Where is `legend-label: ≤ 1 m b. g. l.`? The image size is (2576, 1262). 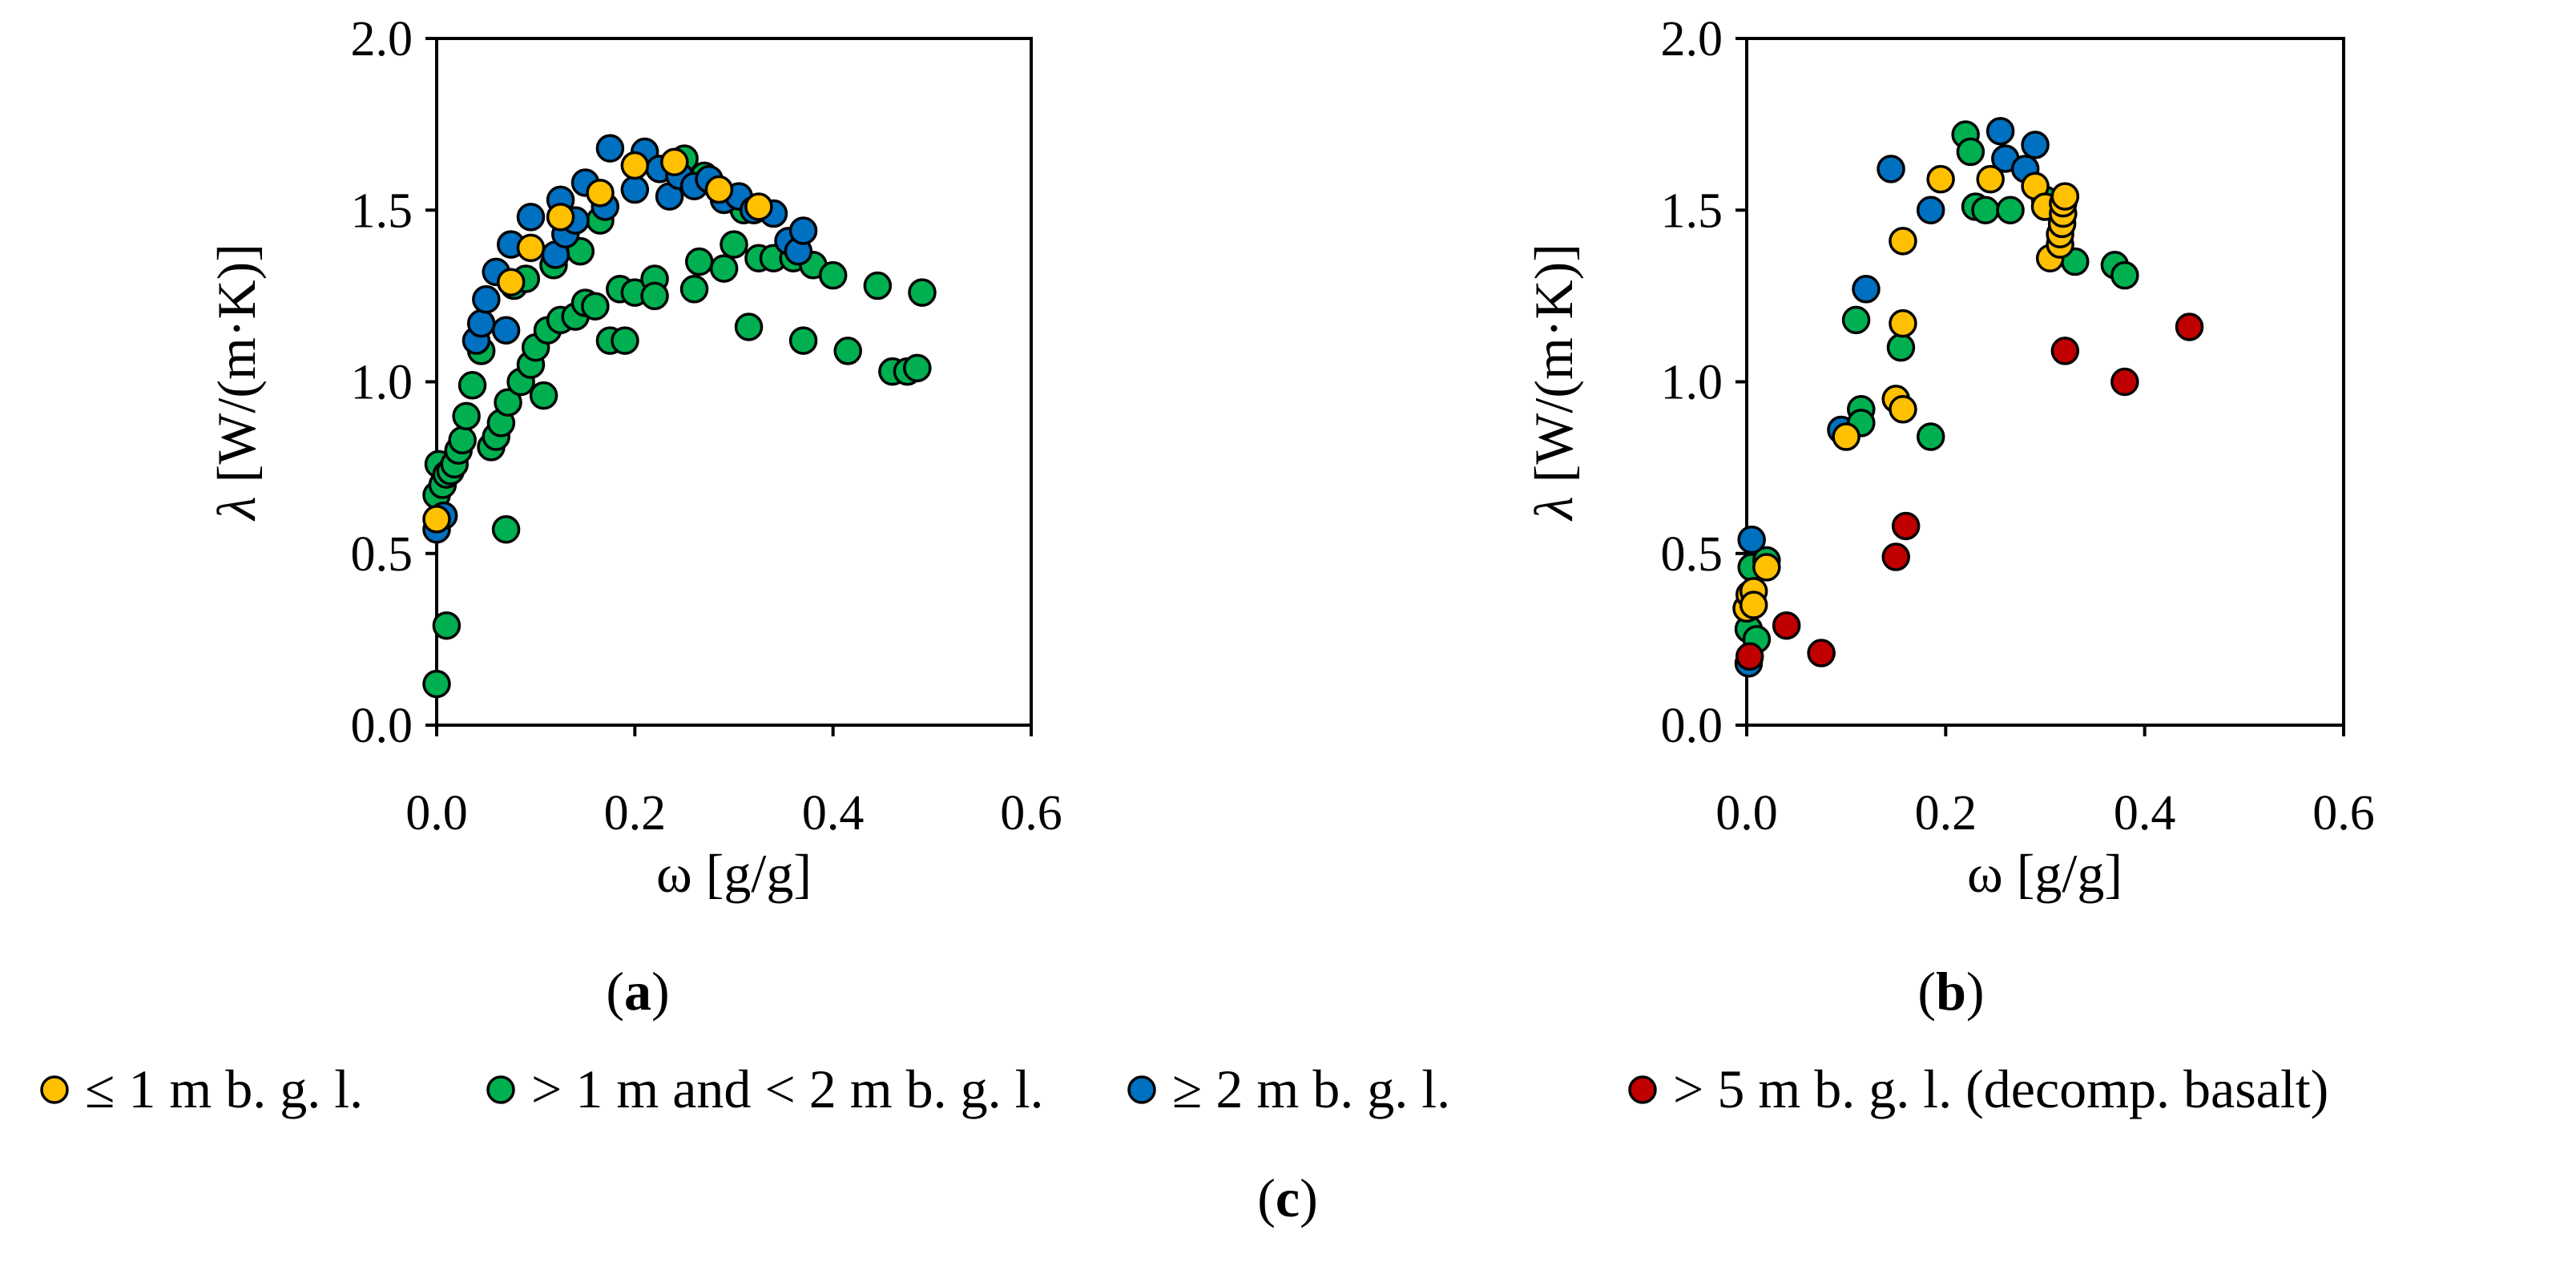 legend-label: ≤ 1 m b. g. l. is located at coordinates (224, 1088).